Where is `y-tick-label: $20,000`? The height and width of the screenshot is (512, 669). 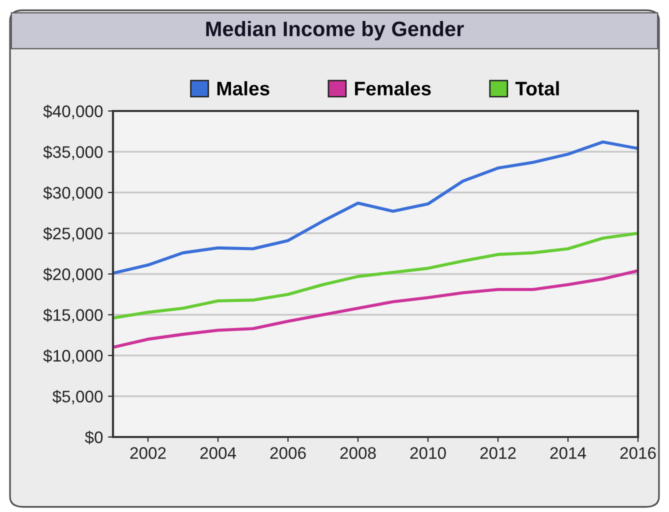 y-tick-label: $20,000 is located at coordinates (73, 275).